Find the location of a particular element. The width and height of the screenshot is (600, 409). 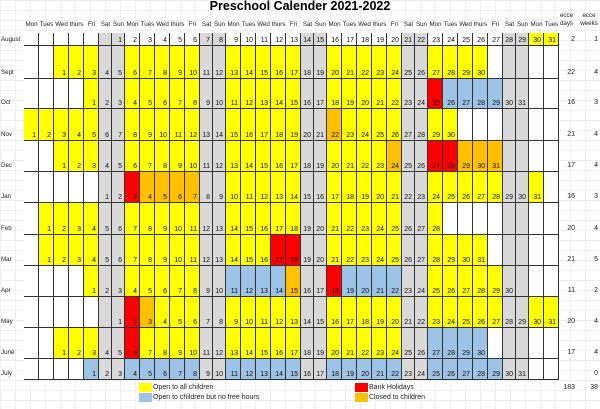

day-cell: 5 is located at coordinates (105, 250).